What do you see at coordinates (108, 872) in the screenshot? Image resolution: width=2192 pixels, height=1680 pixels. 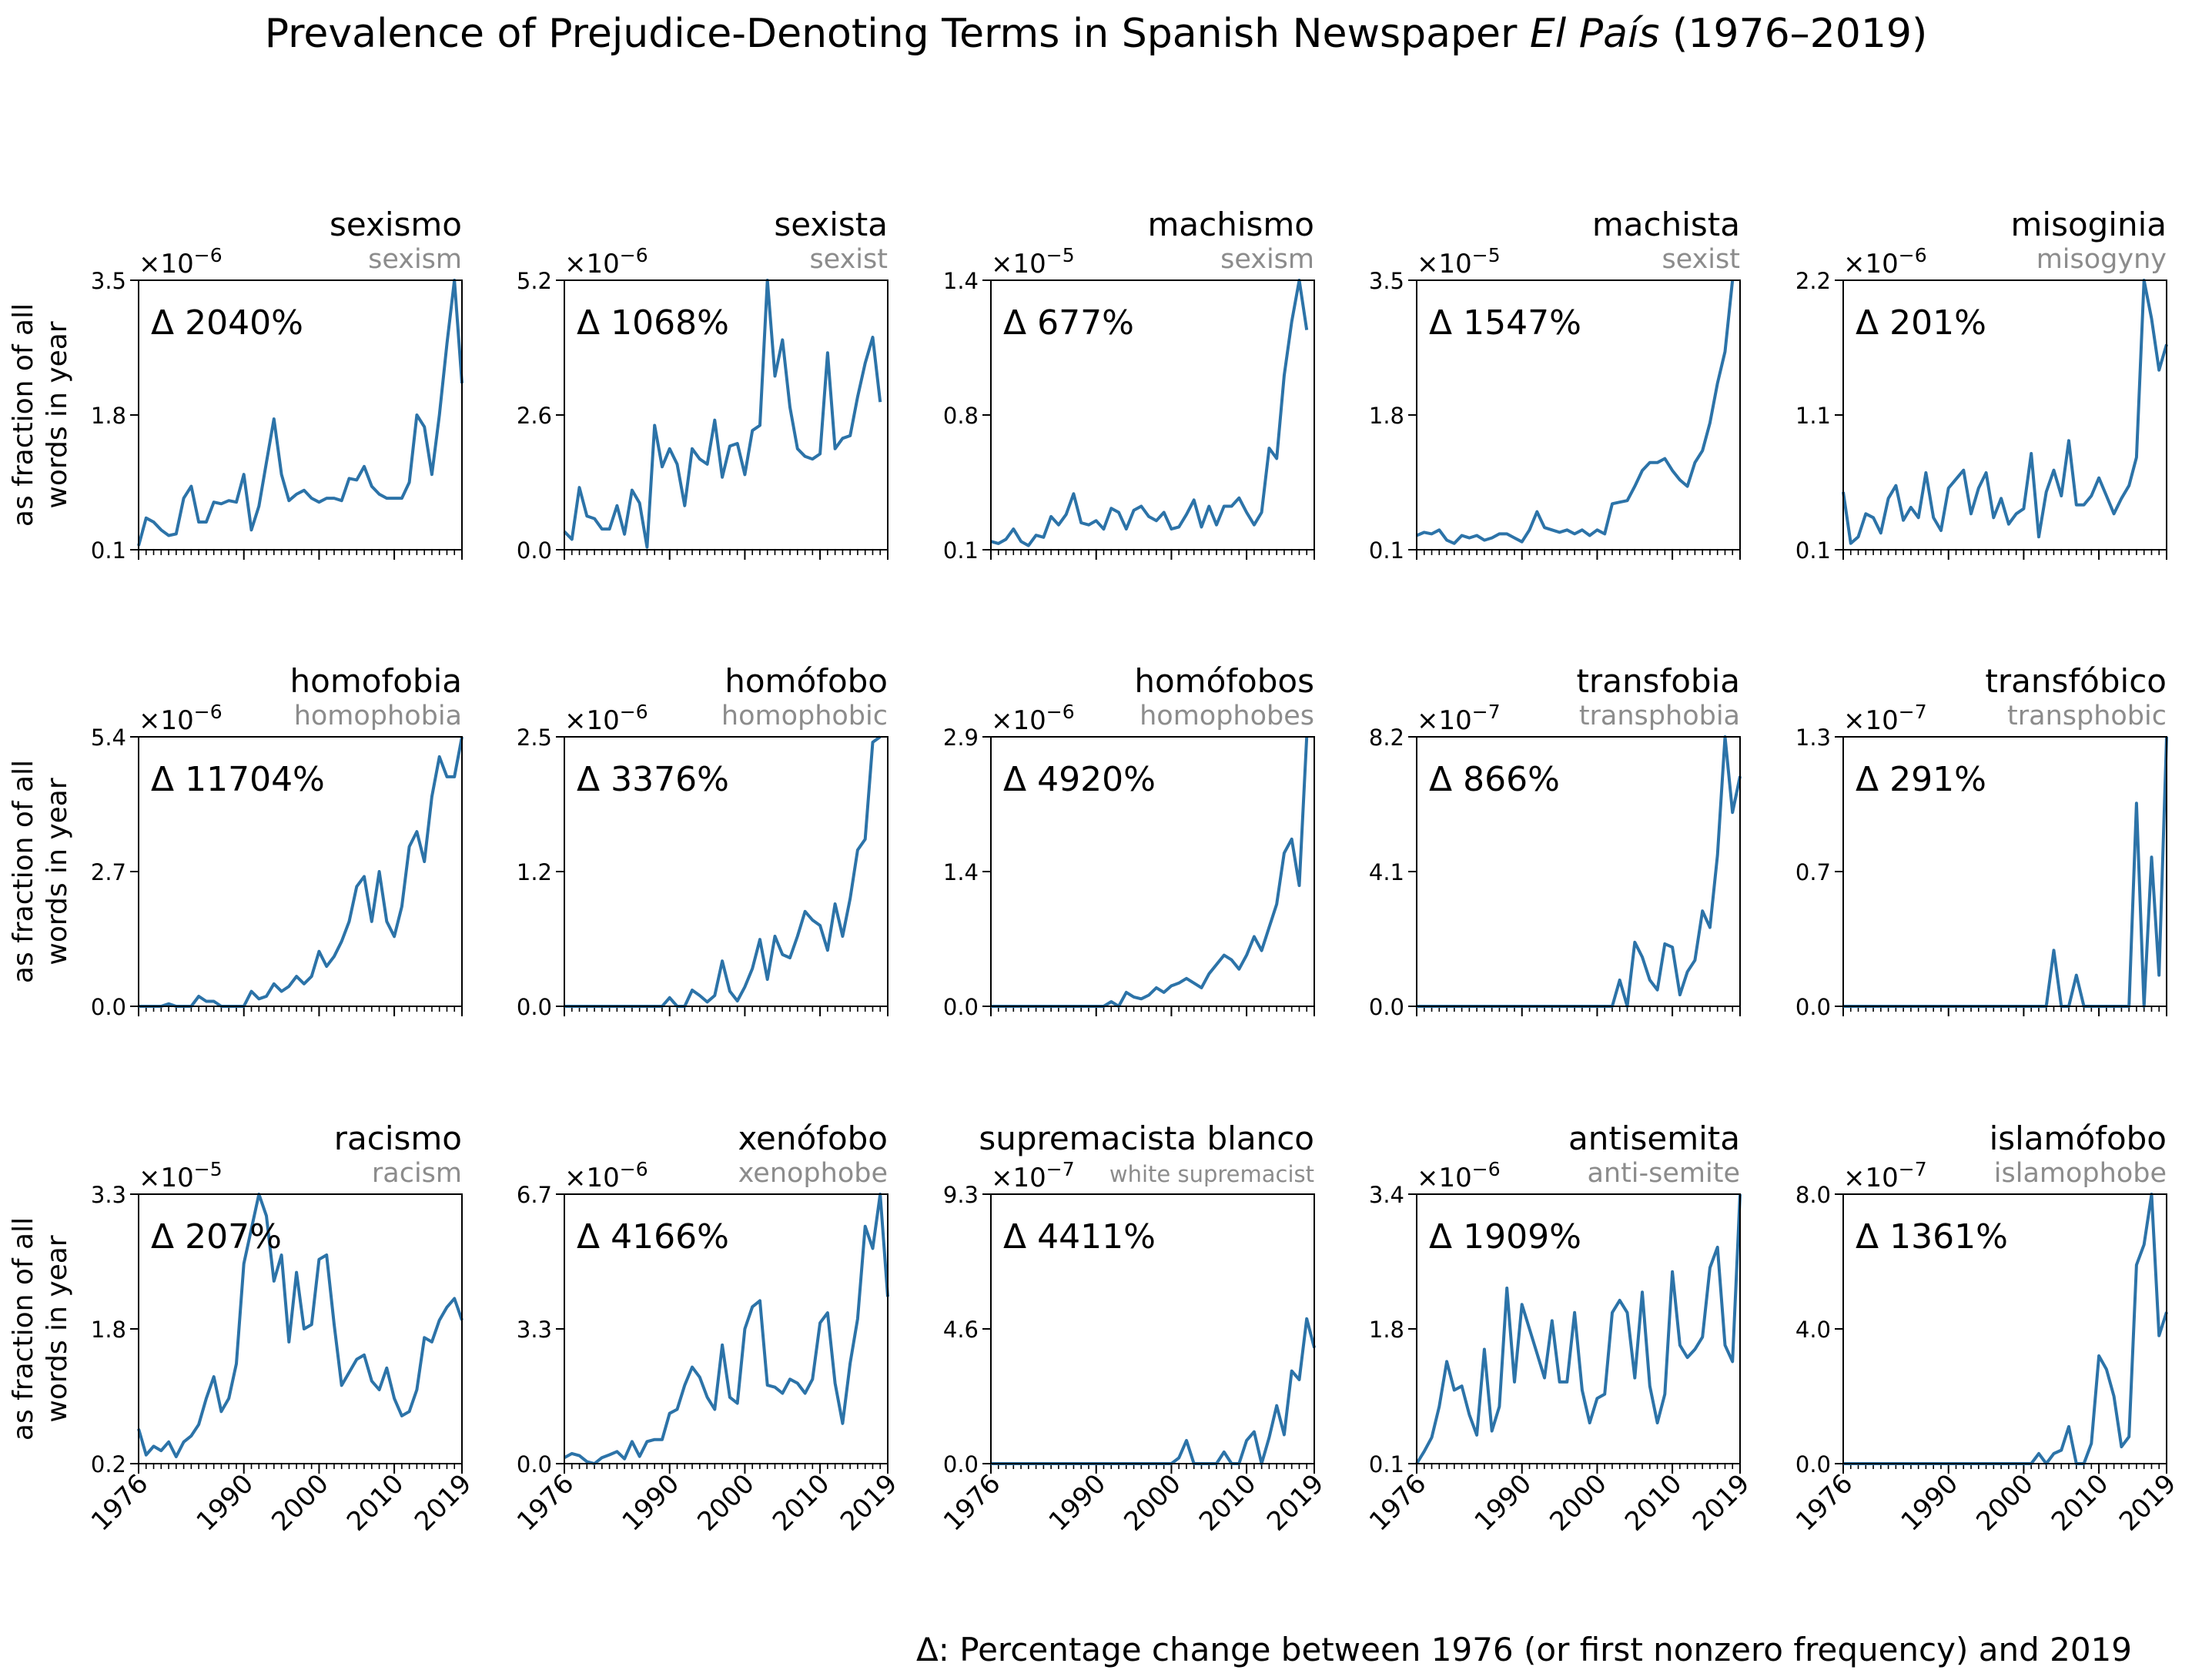 I see `y-tick-label: 2.7` at bounding box center [108, 872].